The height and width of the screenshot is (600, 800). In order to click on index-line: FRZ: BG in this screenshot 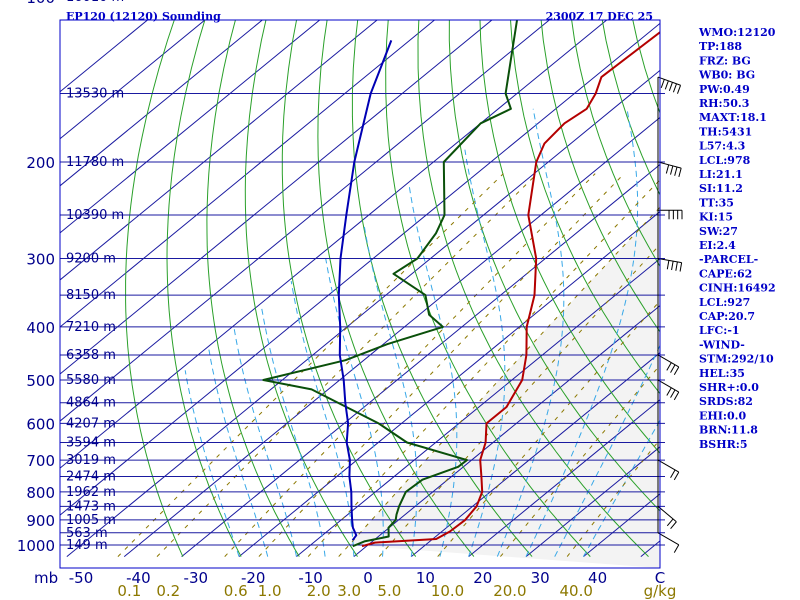, I will do `click(725, 60)`.